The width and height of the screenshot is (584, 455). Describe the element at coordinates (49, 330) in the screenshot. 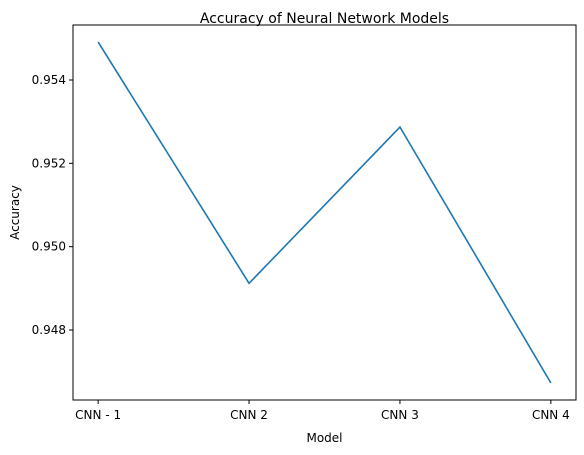

I see `y-tick-label: 0.948` at that location.